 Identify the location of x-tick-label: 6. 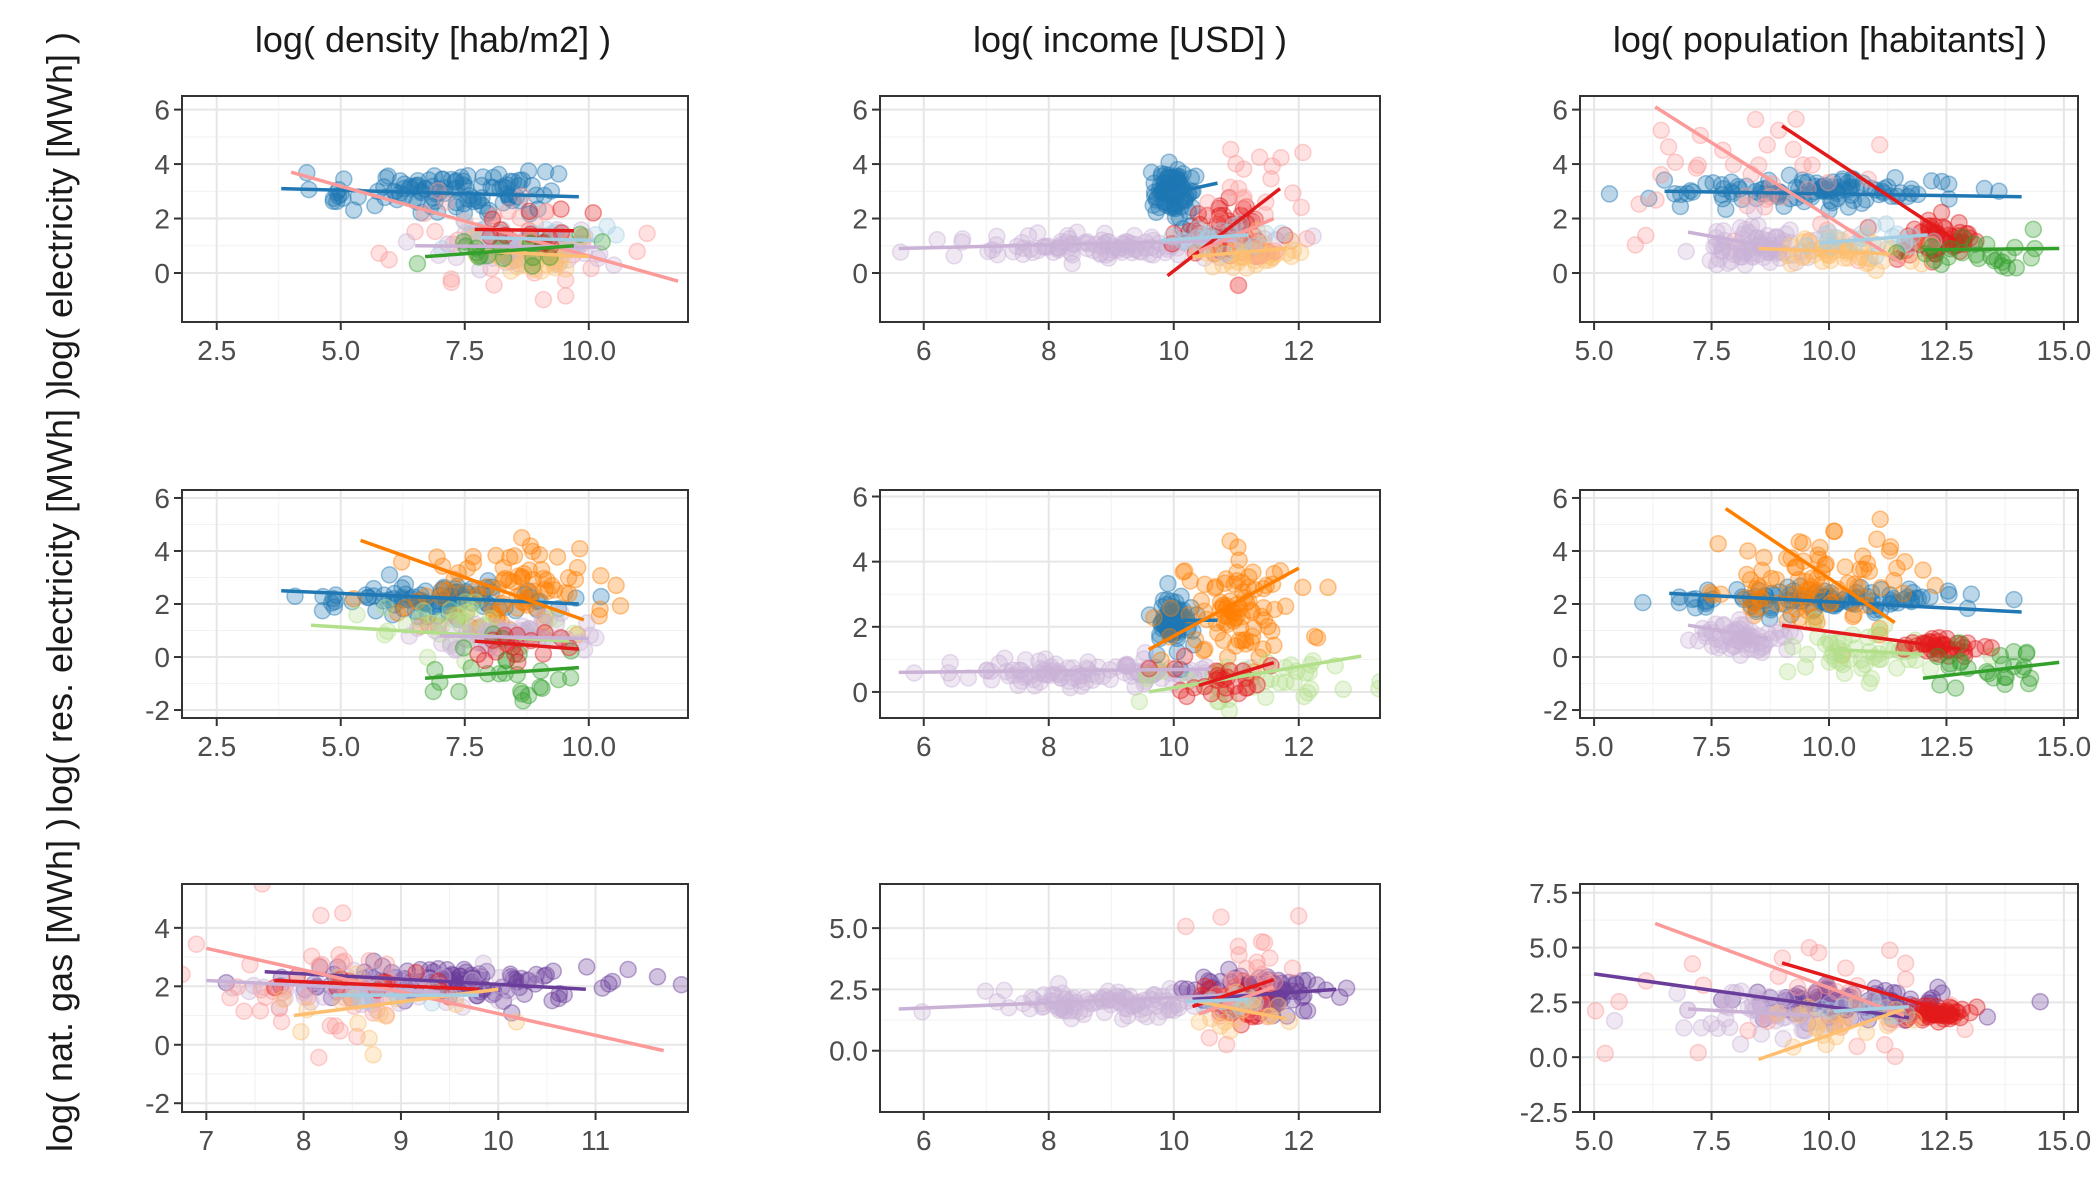
(924, 1140).